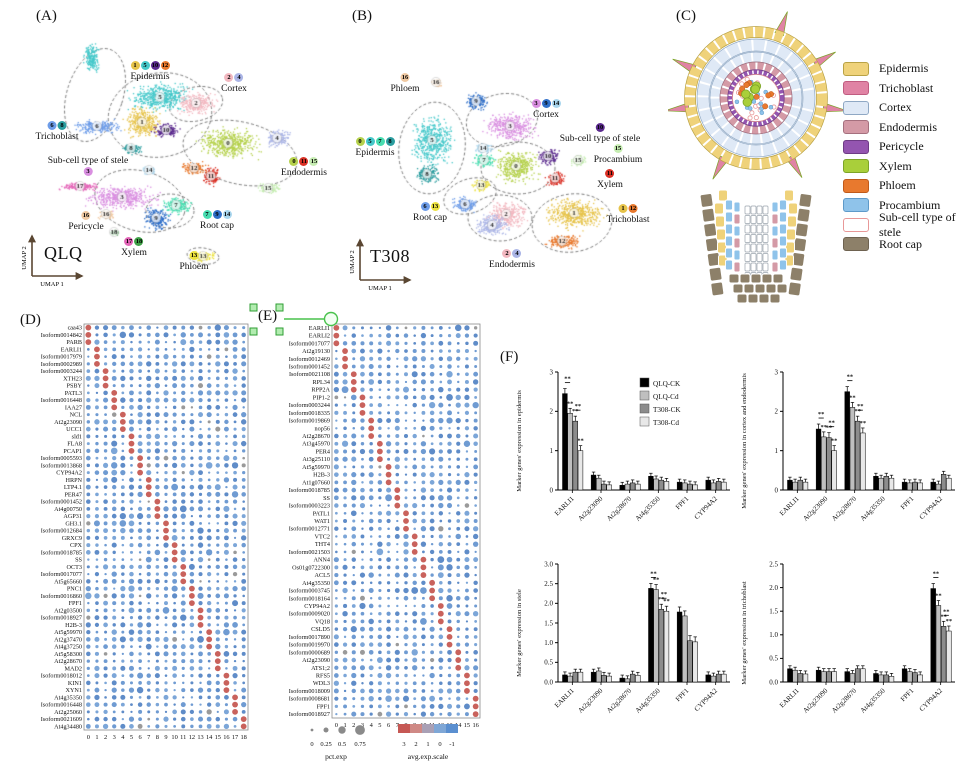 The width and height of the screenshot is (962, 766). I want to click on svg-text: Isoform0018927, so click(61, 618).